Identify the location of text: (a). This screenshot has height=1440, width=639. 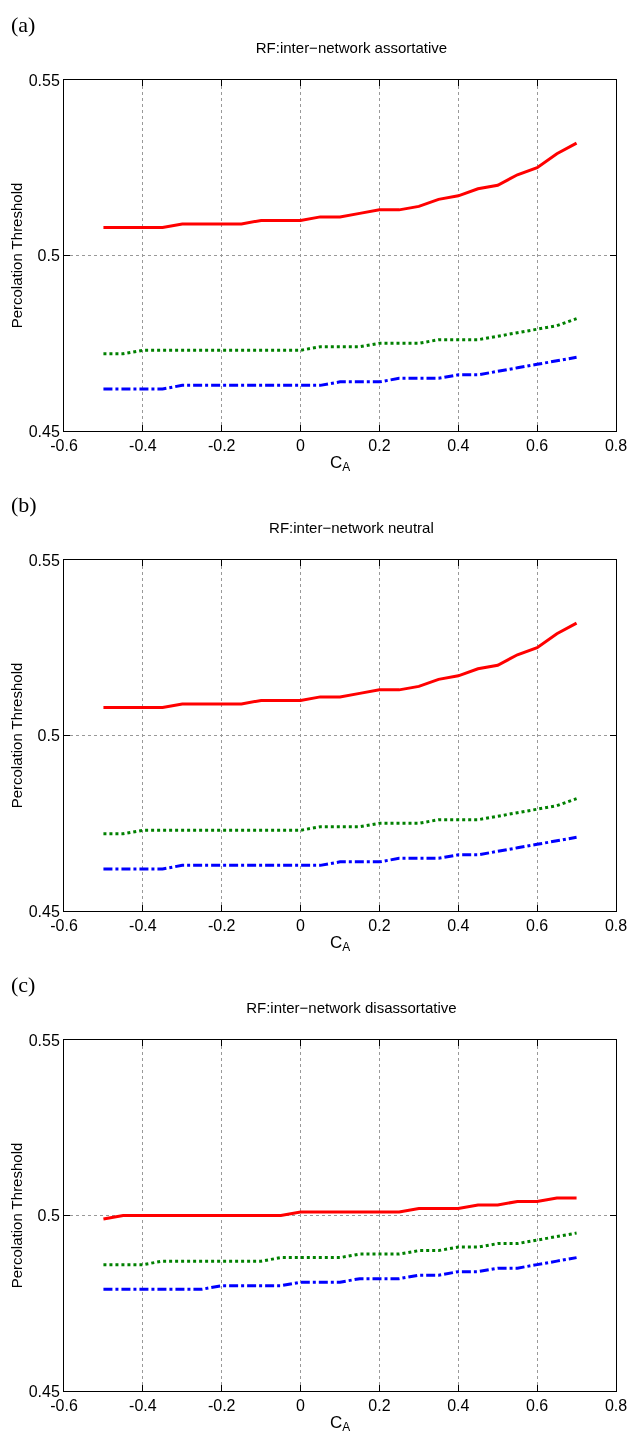
(23, 24).